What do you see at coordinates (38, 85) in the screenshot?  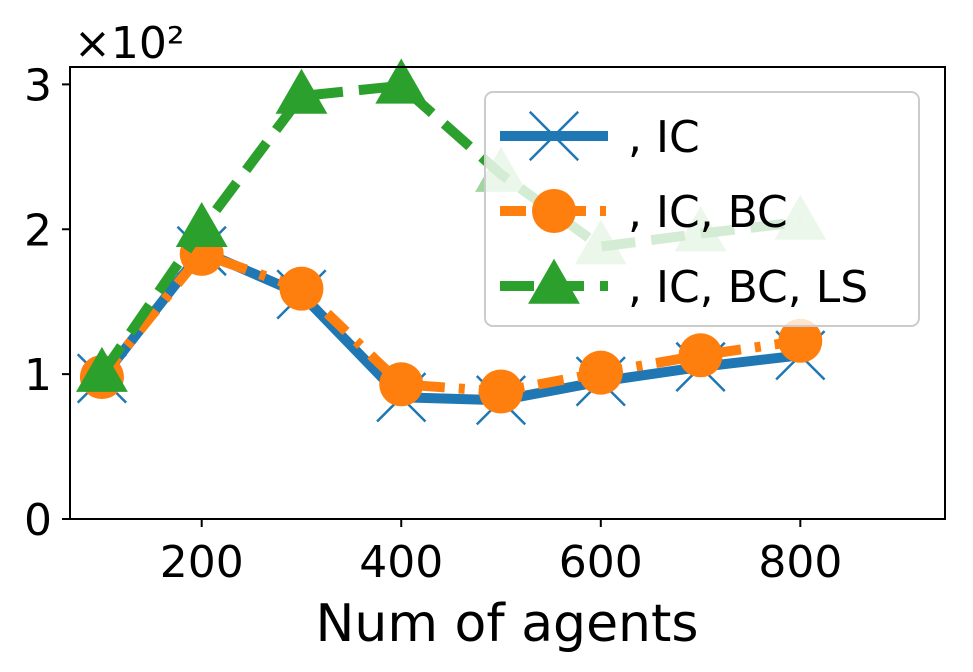 I see `y-tick-label: 3` at bounding box center [38, 85].